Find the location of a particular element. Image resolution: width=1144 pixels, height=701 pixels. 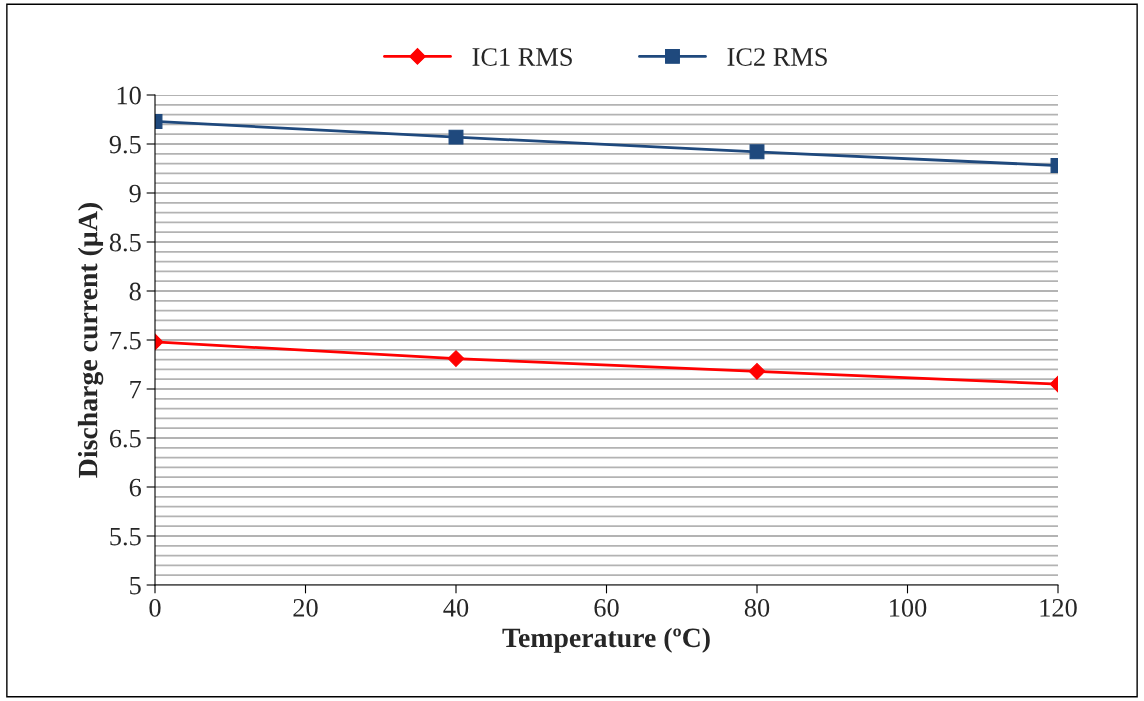

y-axis-title: Discharge current (µA) is located at coordinates (90, 340).